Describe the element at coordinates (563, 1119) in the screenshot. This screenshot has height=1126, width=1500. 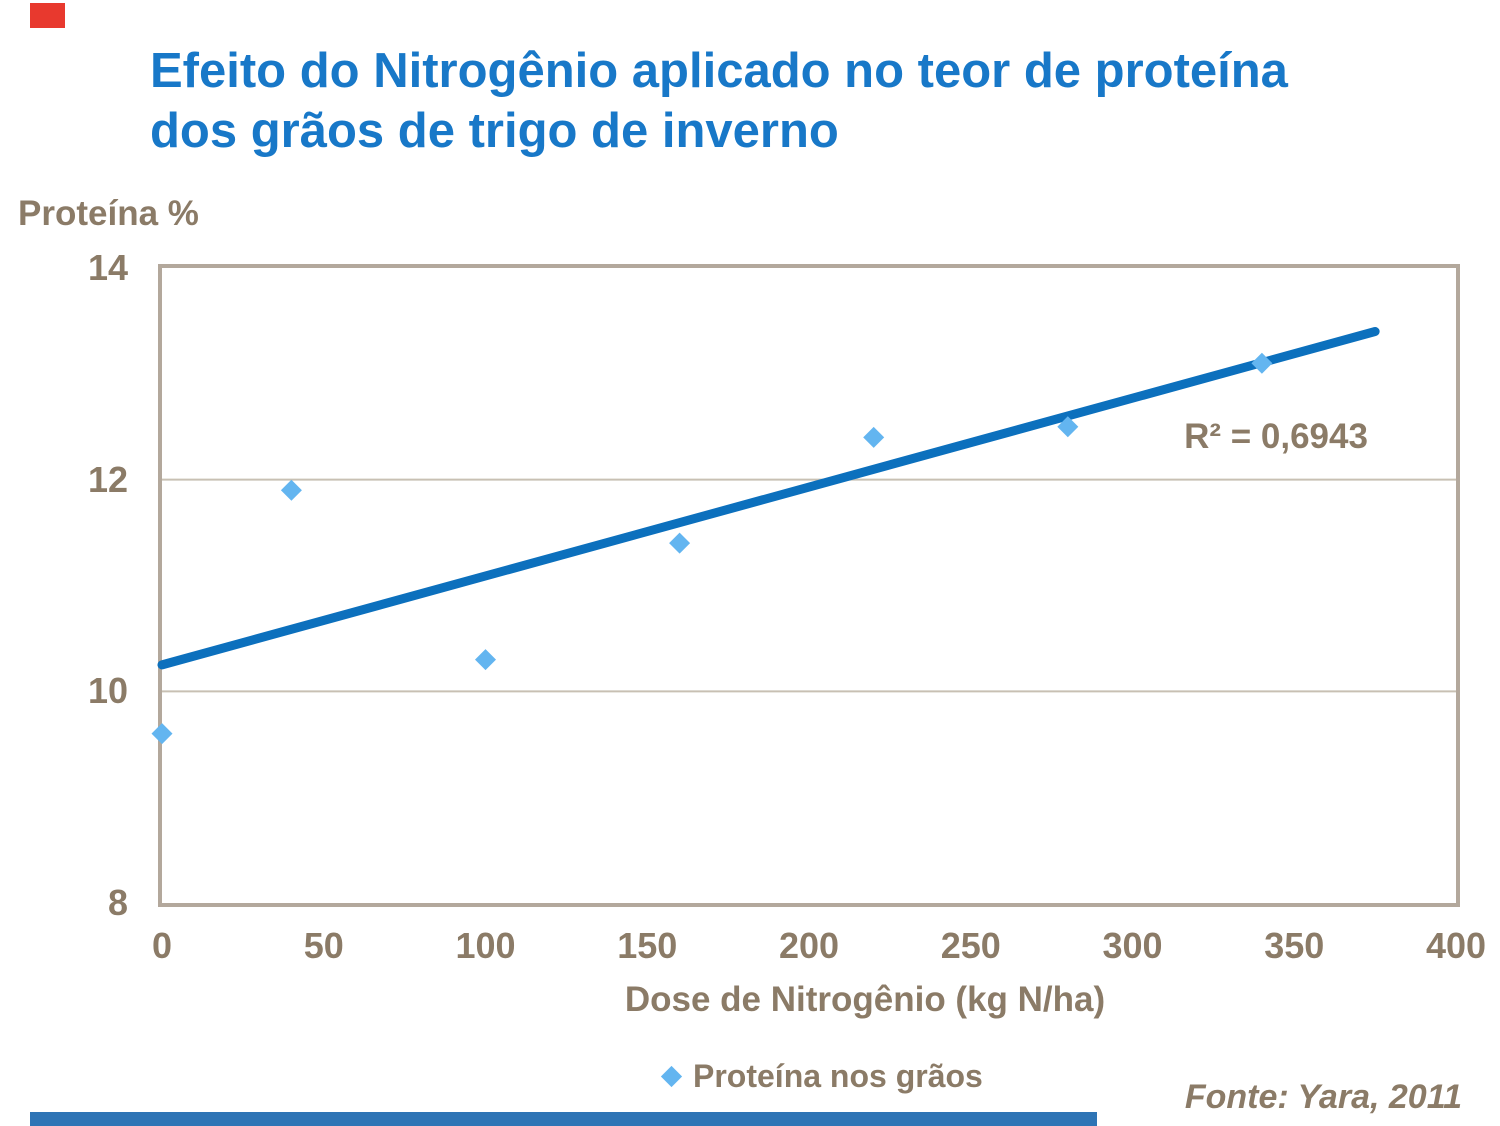
I see `blue-accent-bar` at that location.